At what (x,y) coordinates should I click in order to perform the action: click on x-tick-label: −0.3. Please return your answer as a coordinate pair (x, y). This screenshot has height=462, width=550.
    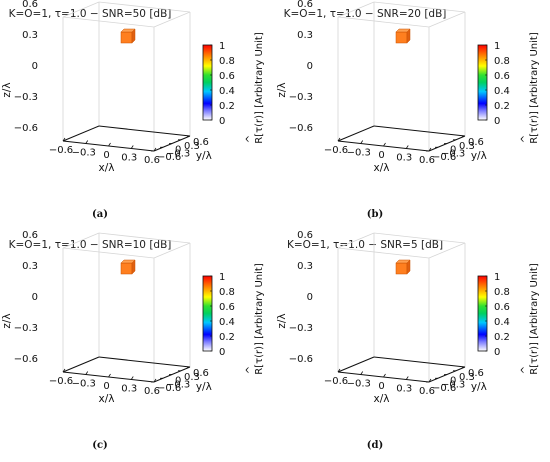
    Looking at the image, I should click on (359, 384).